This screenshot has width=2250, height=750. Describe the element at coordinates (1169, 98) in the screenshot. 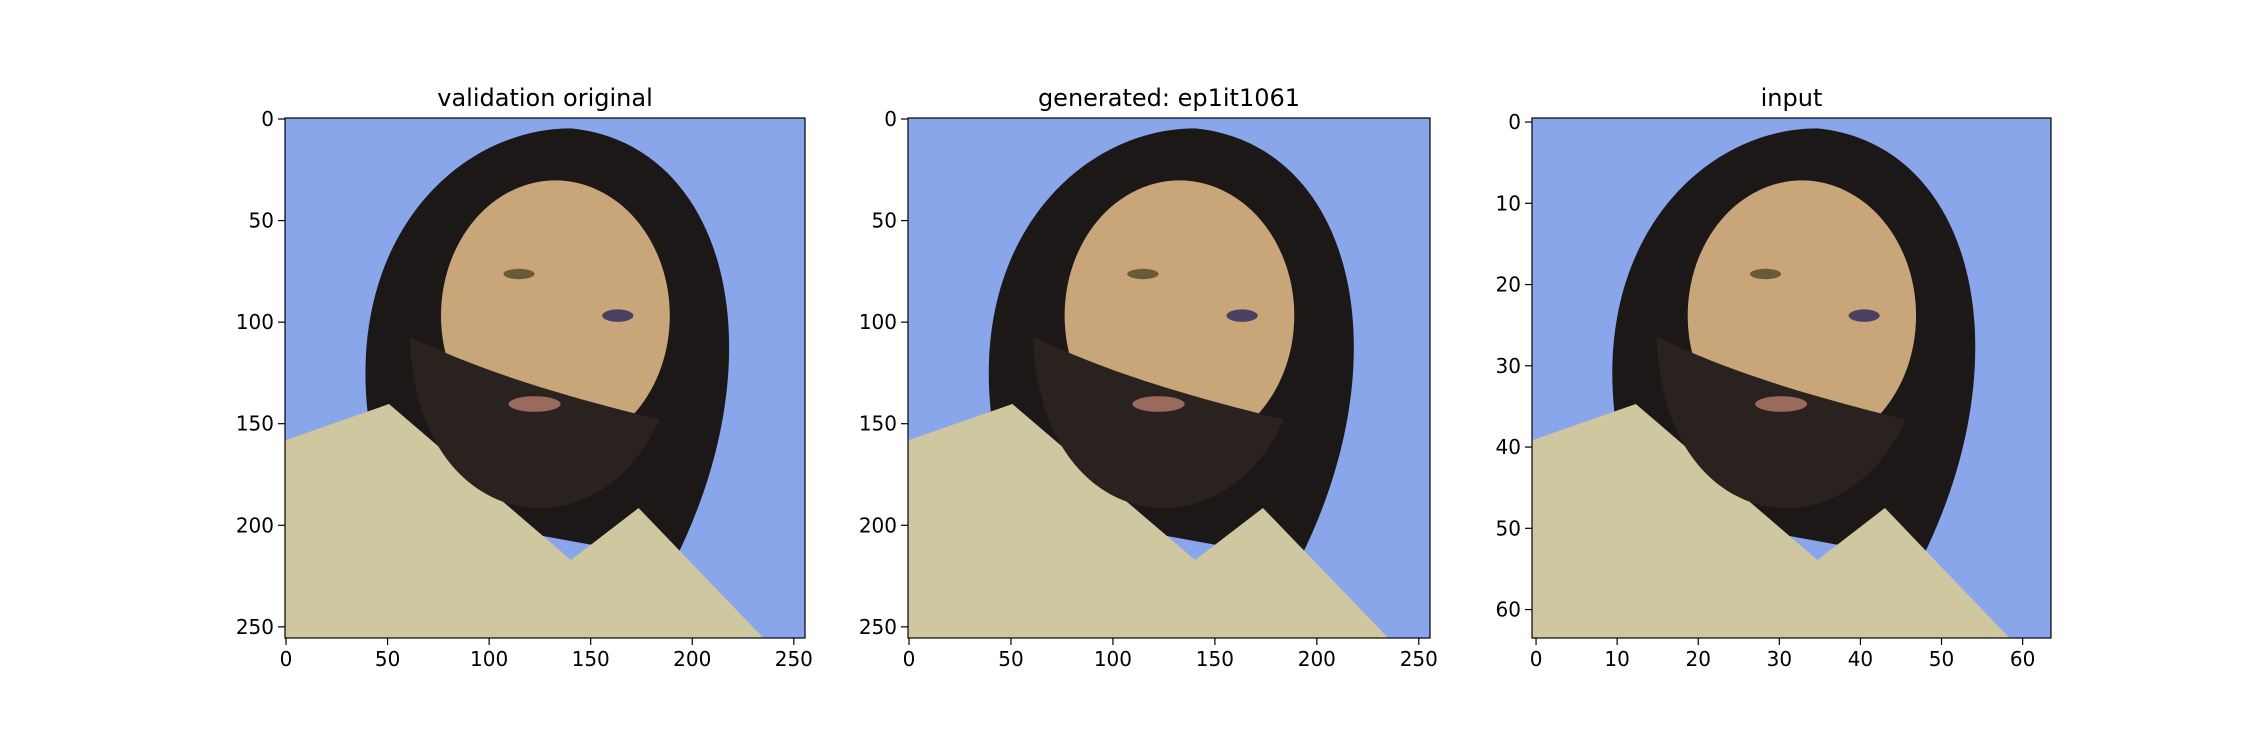

I see `axes-title: generated: ep1it1061` at that location.